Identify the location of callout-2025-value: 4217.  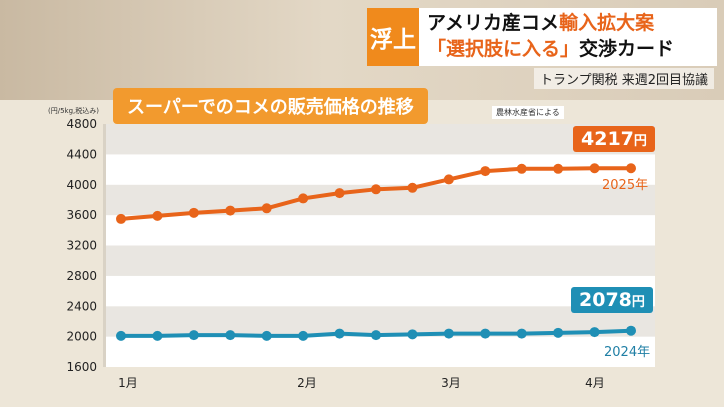
(607, 139).